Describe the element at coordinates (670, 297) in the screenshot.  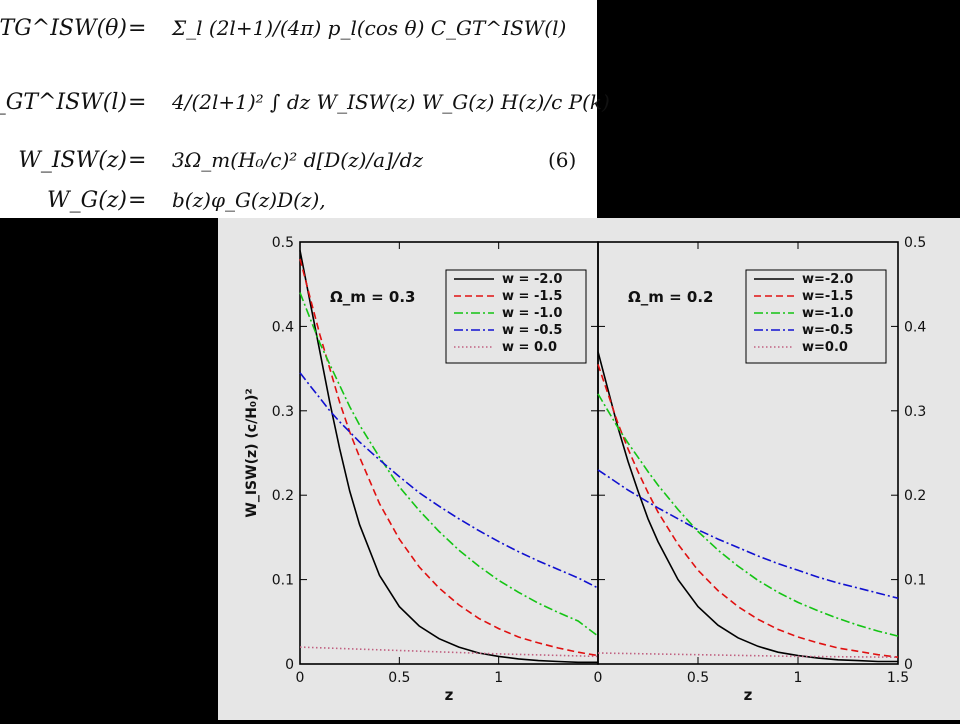
I see `omega-annotation: Ω_m = 0.2` at that location.